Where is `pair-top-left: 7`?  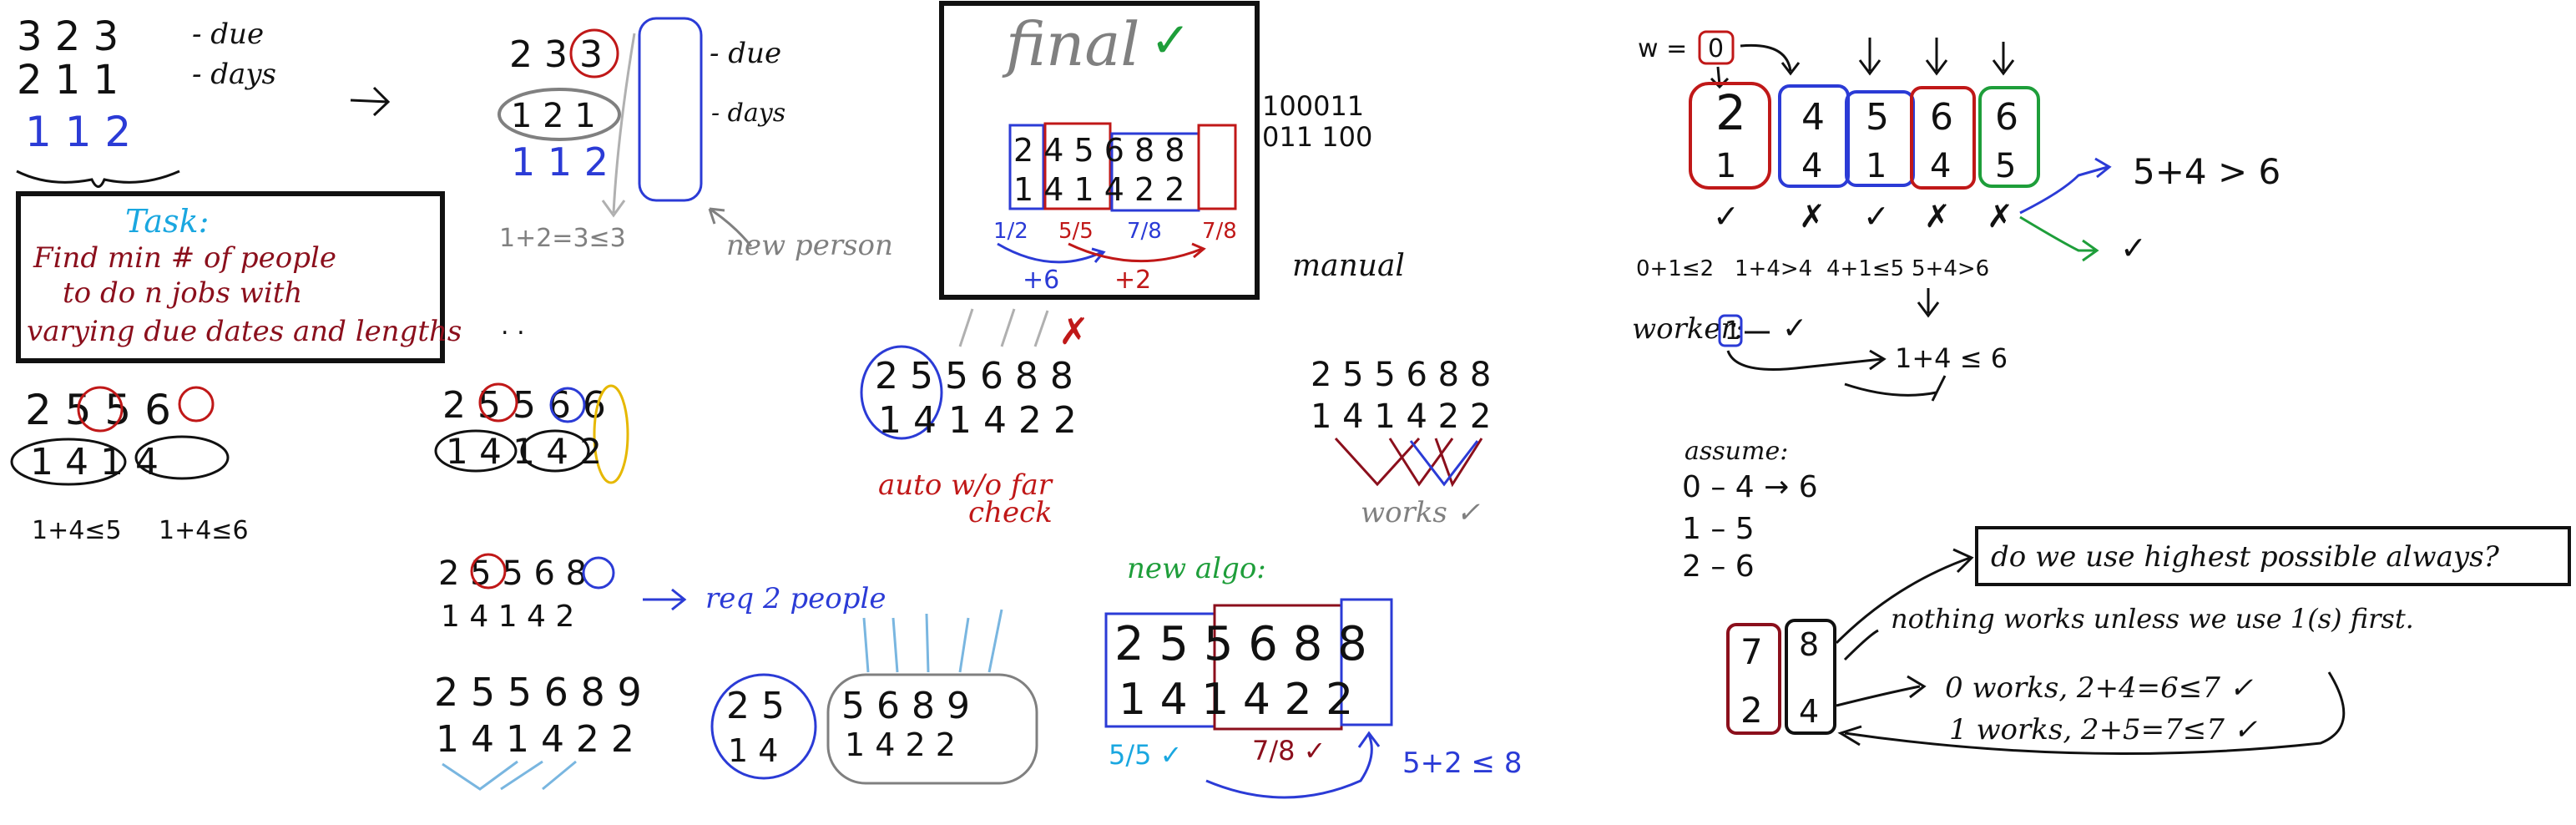 pair-top-left: 7 is located at coordinates (1751, 651).